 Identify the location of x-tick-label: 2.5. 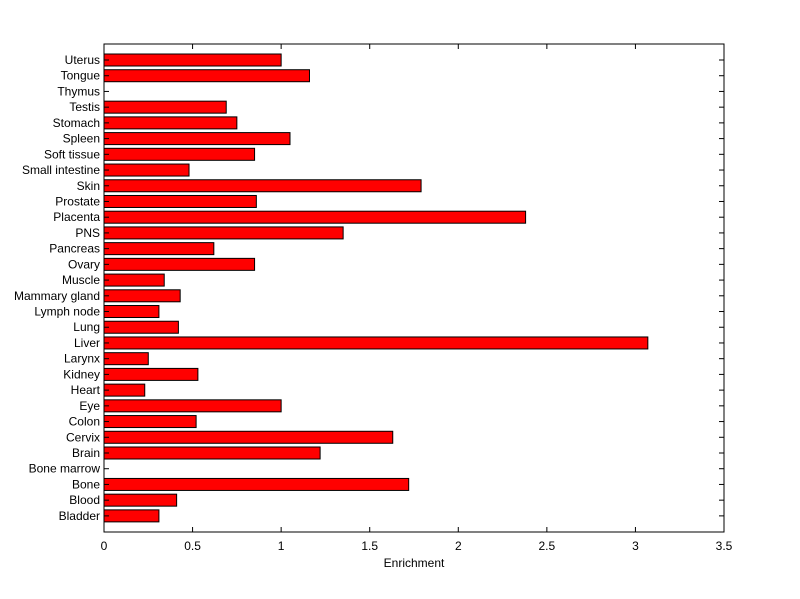
(547, 546).